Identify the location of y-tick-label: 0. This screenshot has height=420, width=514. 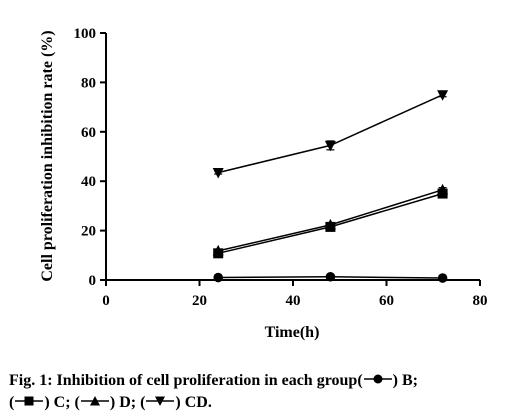
(93, 281).